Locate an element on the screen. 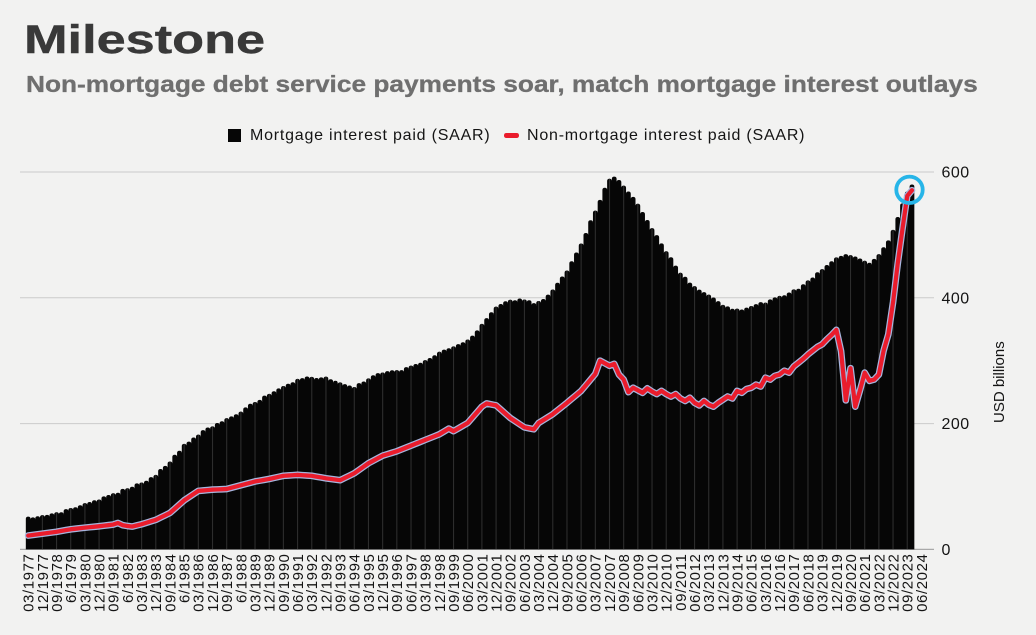 The image size is (1036, 635). svg-text: 09/2023 is located at coordinates (908, 583).